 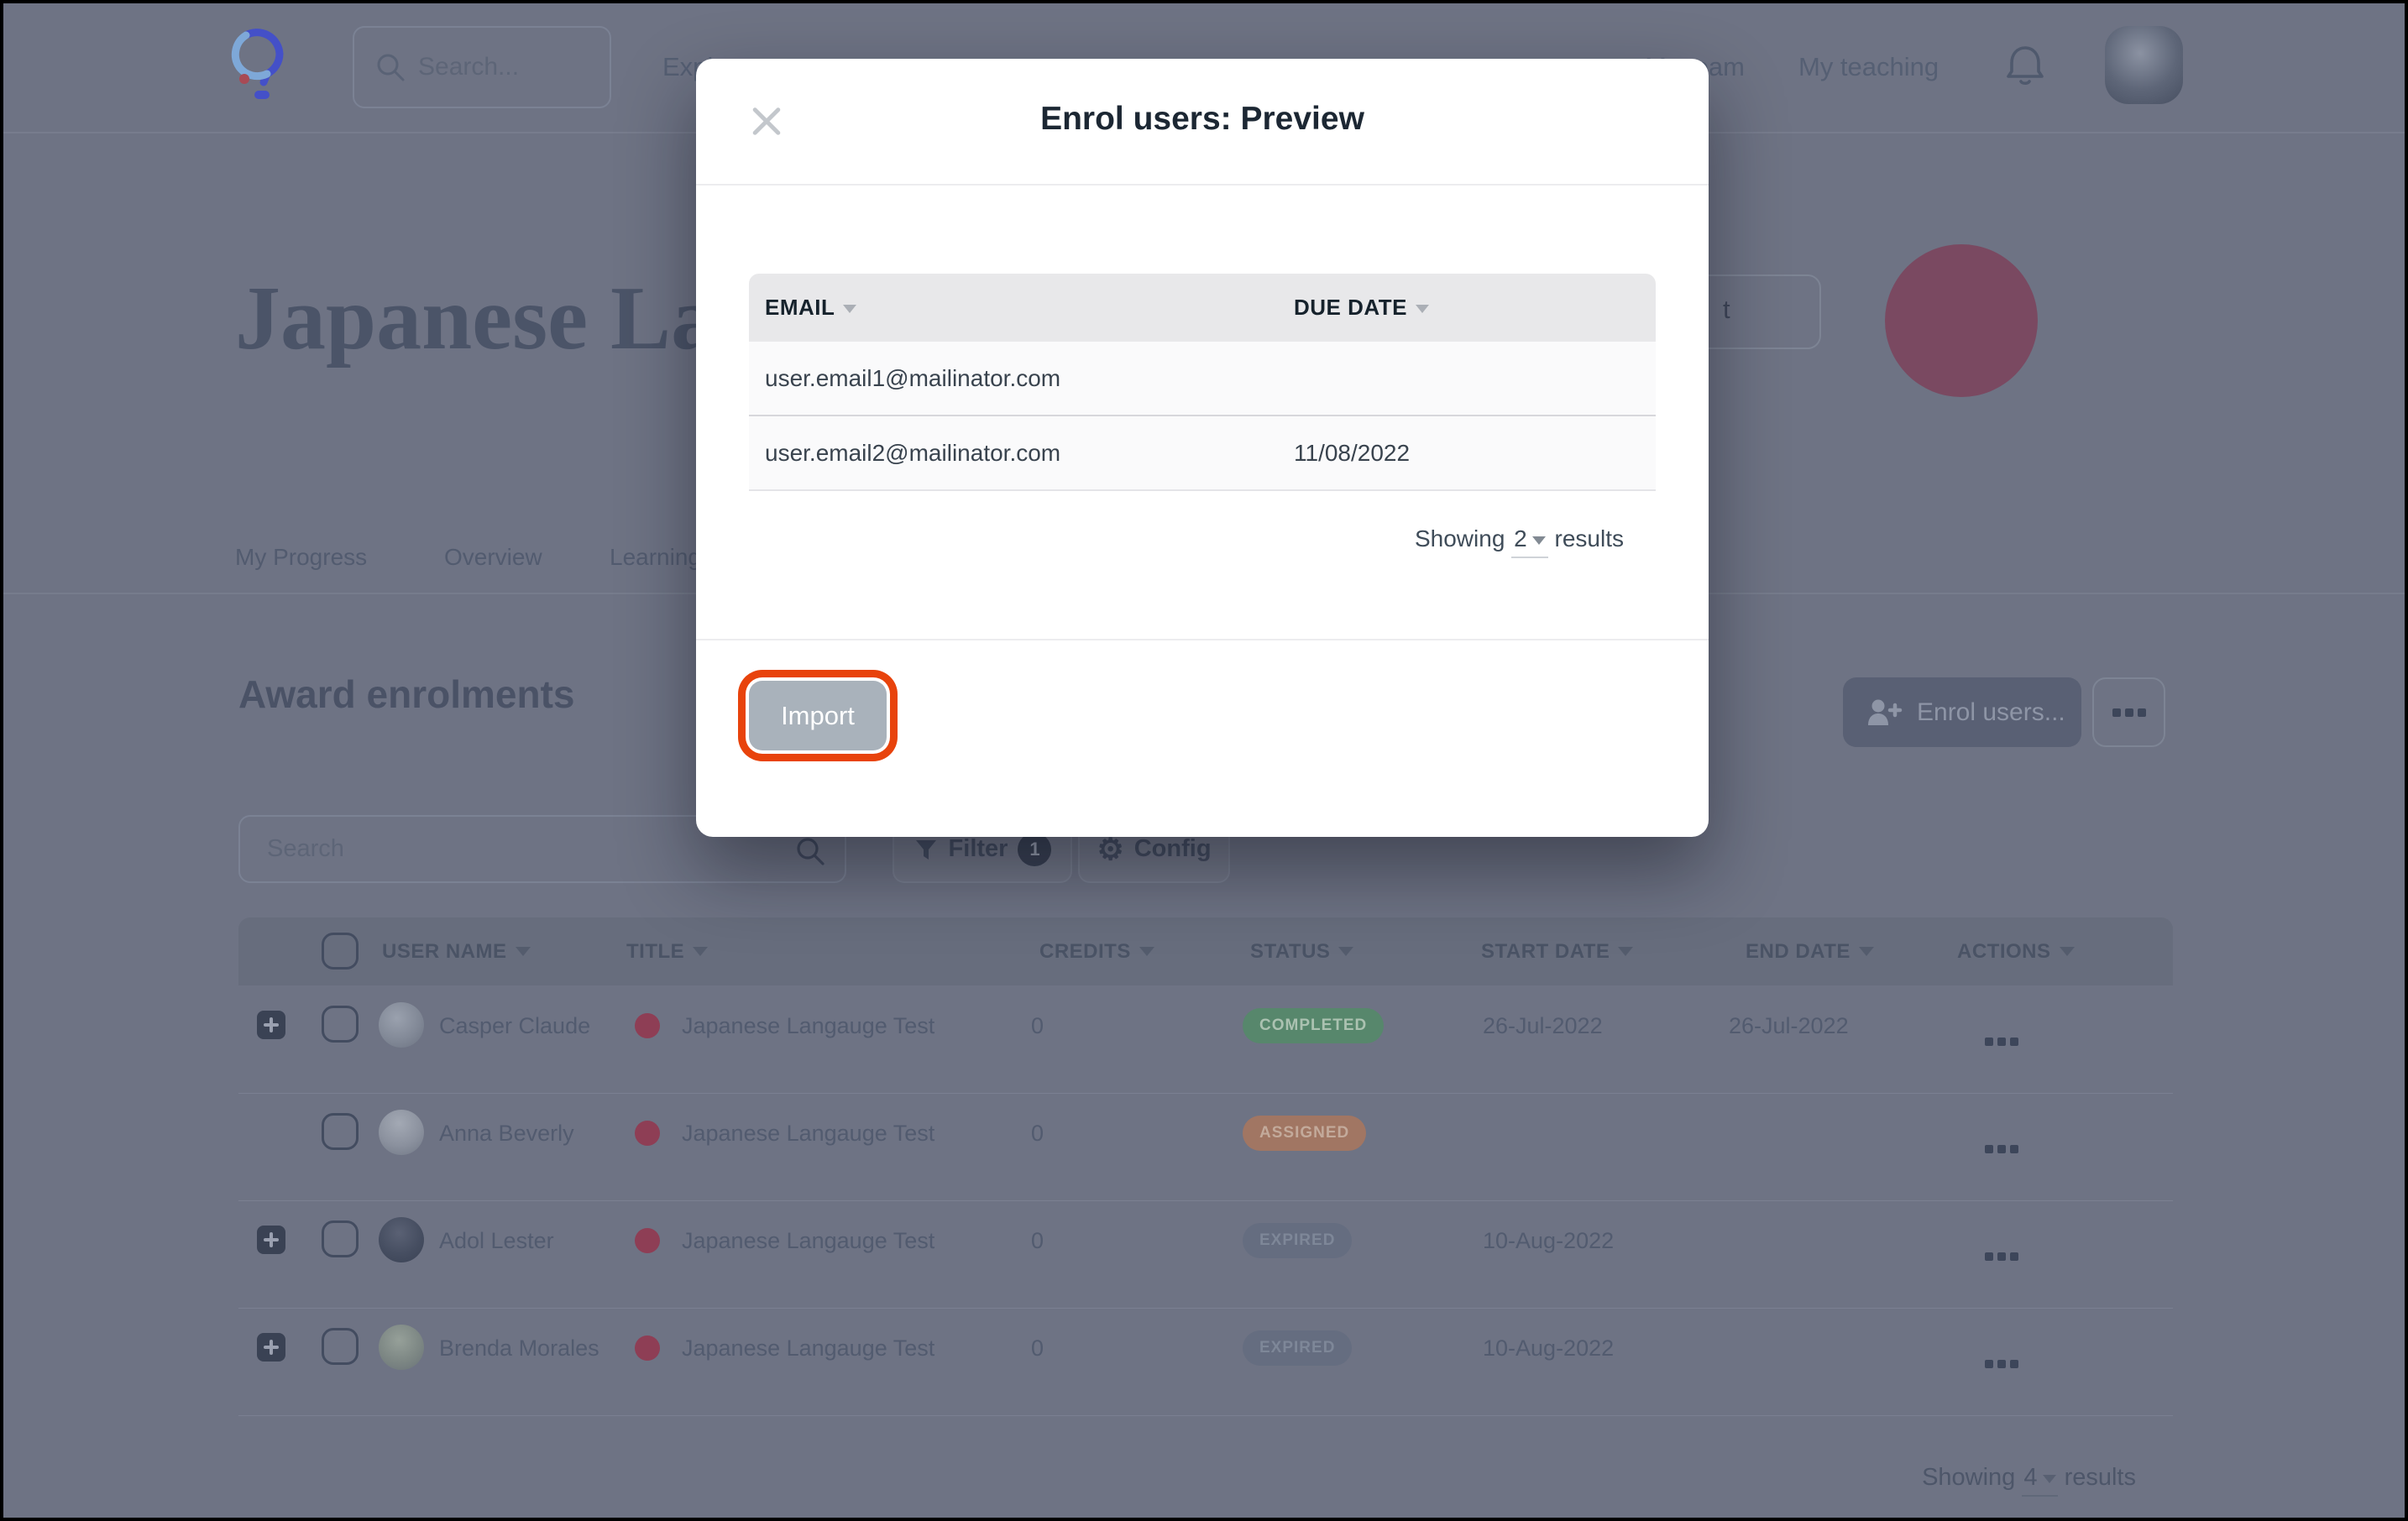 I want to click on results-count: Showing 4 results, so click(x=1968, y=1481).